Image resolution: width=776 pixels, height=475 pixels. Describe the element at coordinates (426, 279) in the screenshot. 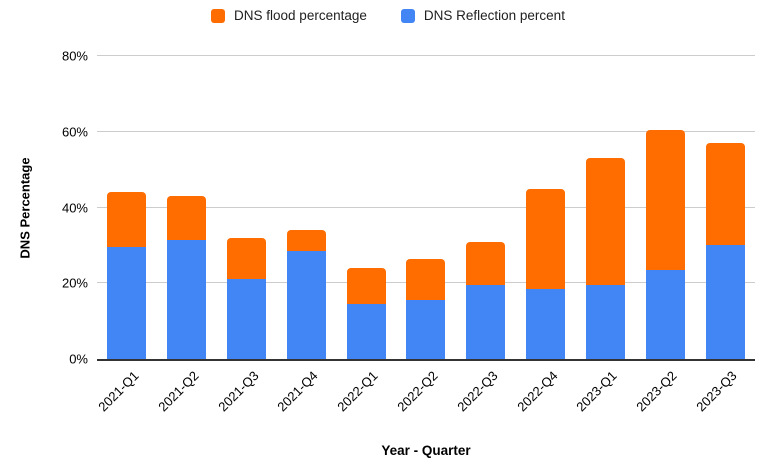

I see `bar-segment-flood-2022-Q2` at that location.